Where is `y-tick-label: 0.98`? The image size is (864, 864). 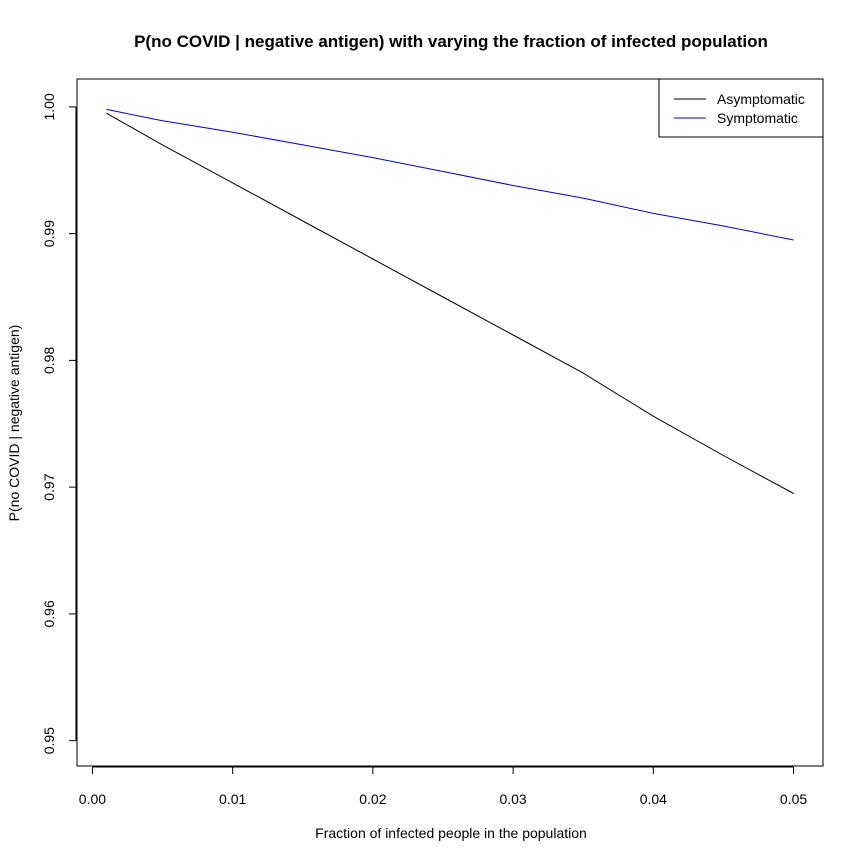
y-tick-label: 0.98 is located at coordinates (49, 360).